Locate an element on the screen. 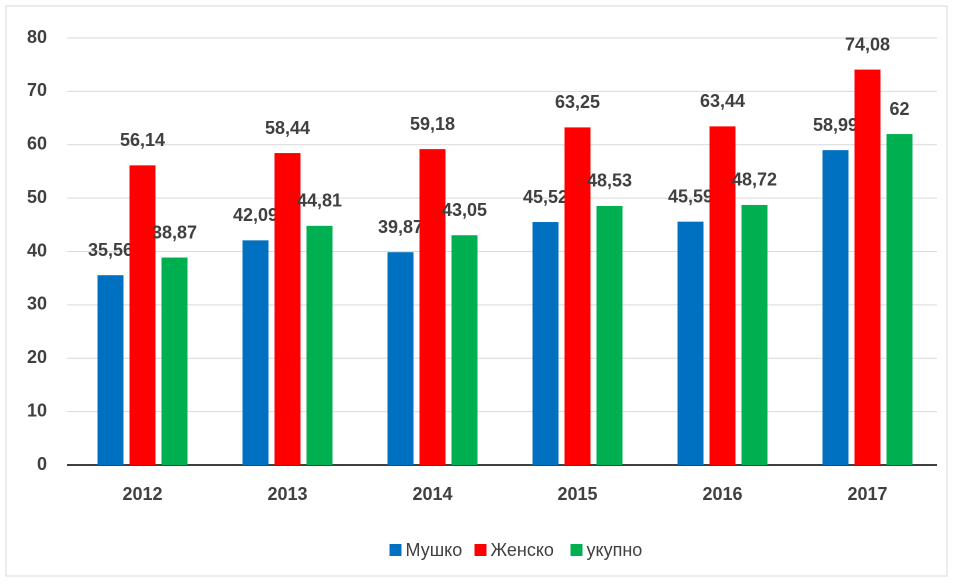 The image size is (953, 587). data-label: 35,56 is located at coordinates (110, 250).